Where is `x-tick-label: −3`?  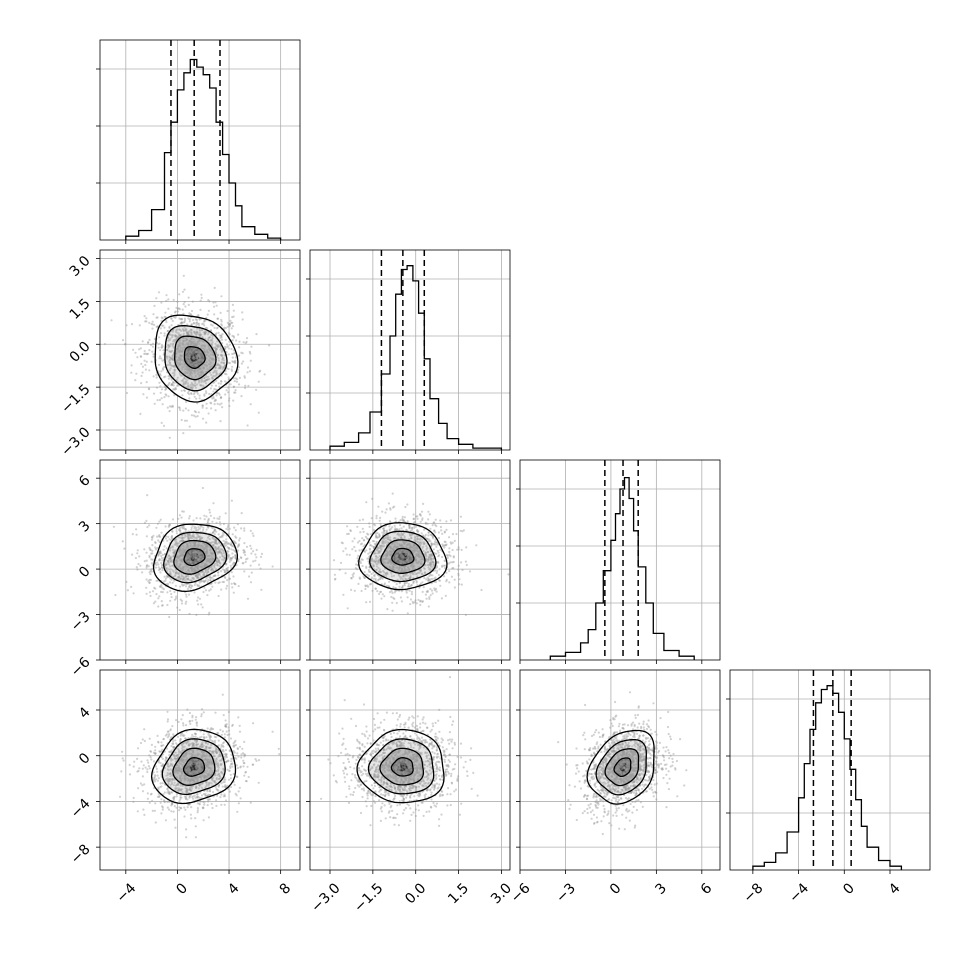 x-tick-label: −3 is located at coordinates (566, 893).